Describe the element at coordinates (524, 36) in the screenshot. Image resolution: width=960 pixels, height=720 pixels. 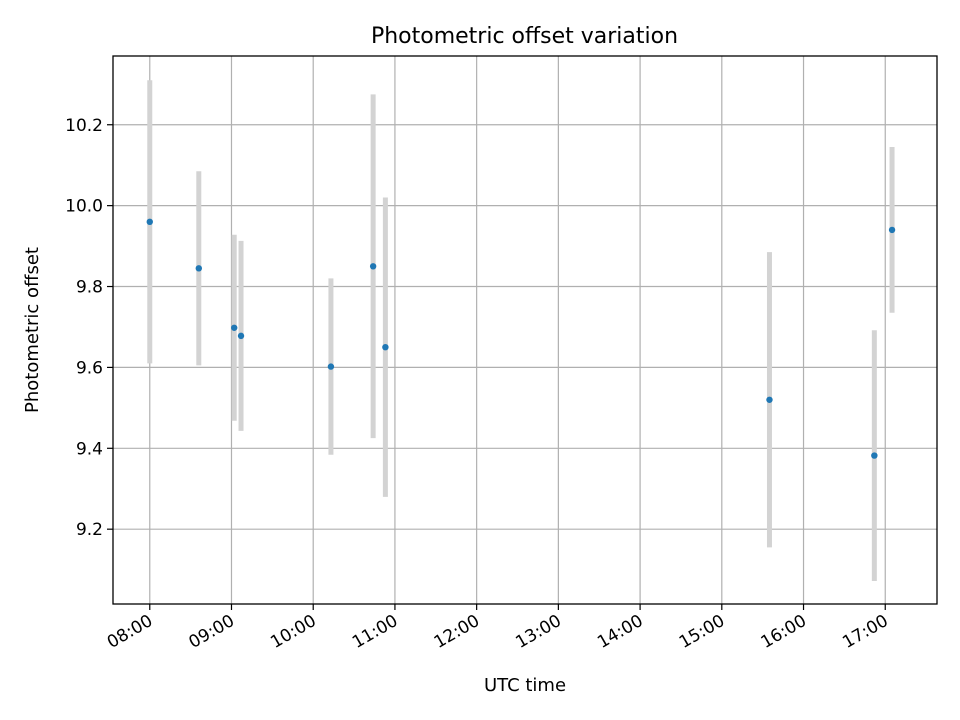
I see `chart-title: Photometric offset variation` at that location.